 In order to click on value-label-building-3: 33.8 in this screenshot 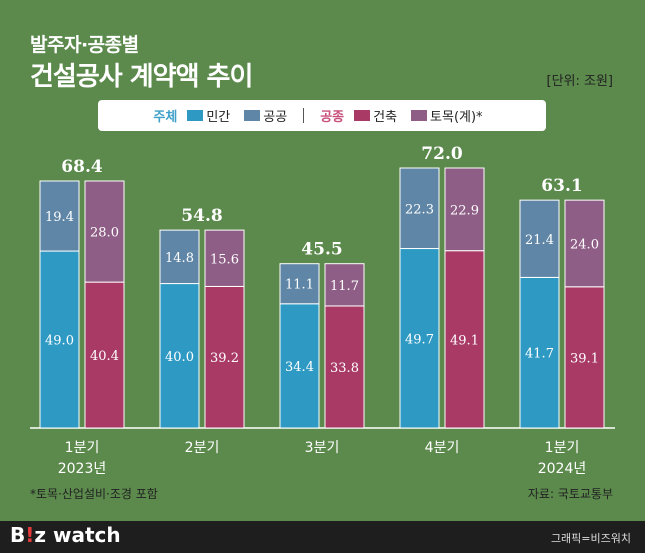, I will do `click(344, 368)`.